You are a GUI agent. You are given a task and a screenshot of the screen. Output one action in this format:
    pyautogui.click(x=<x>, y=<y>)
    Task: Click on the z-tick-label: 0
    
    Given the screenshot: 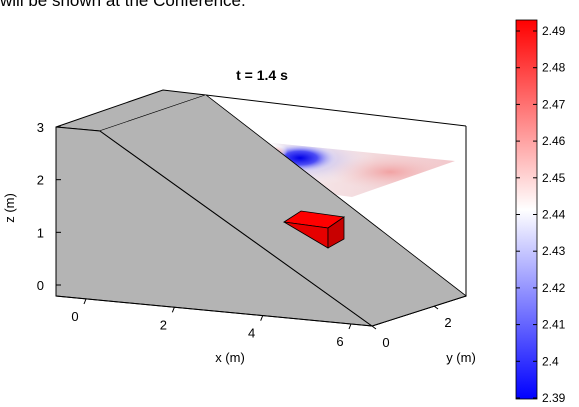 What is the action you would take?
    pyautogui.click(x=40, y=285)
    